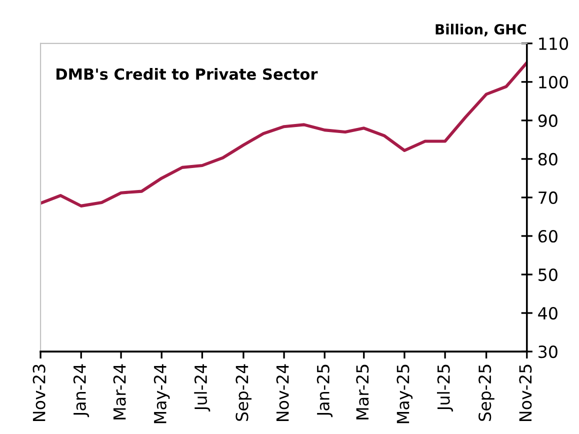  I want to click on x-tick-label: Mar-25, so click(362, 392).